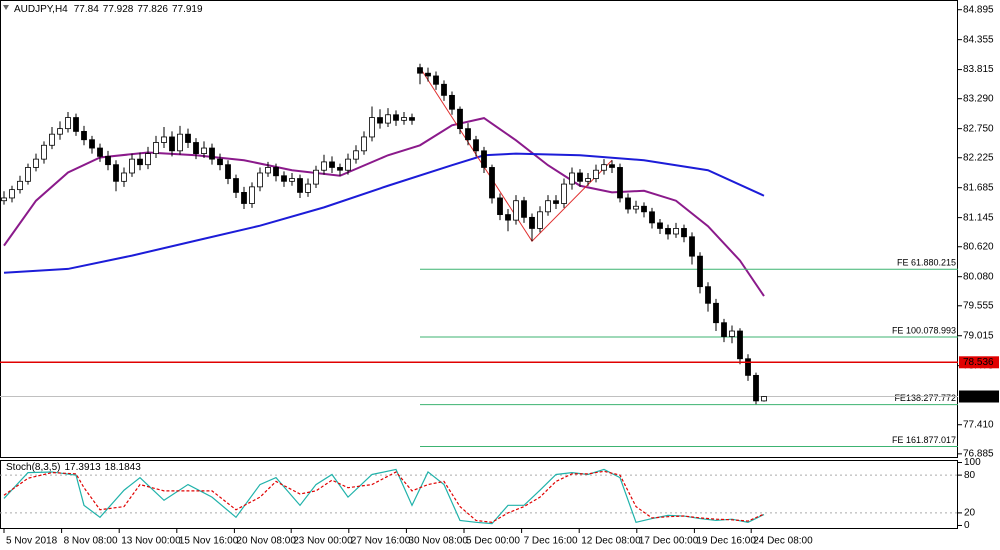 This screenshot has height=550, width=1000. What do you see at coordinates (978, 246) in the screenshot?
I see `y-tick-label: 80.620` at bounding box center [978, 246].